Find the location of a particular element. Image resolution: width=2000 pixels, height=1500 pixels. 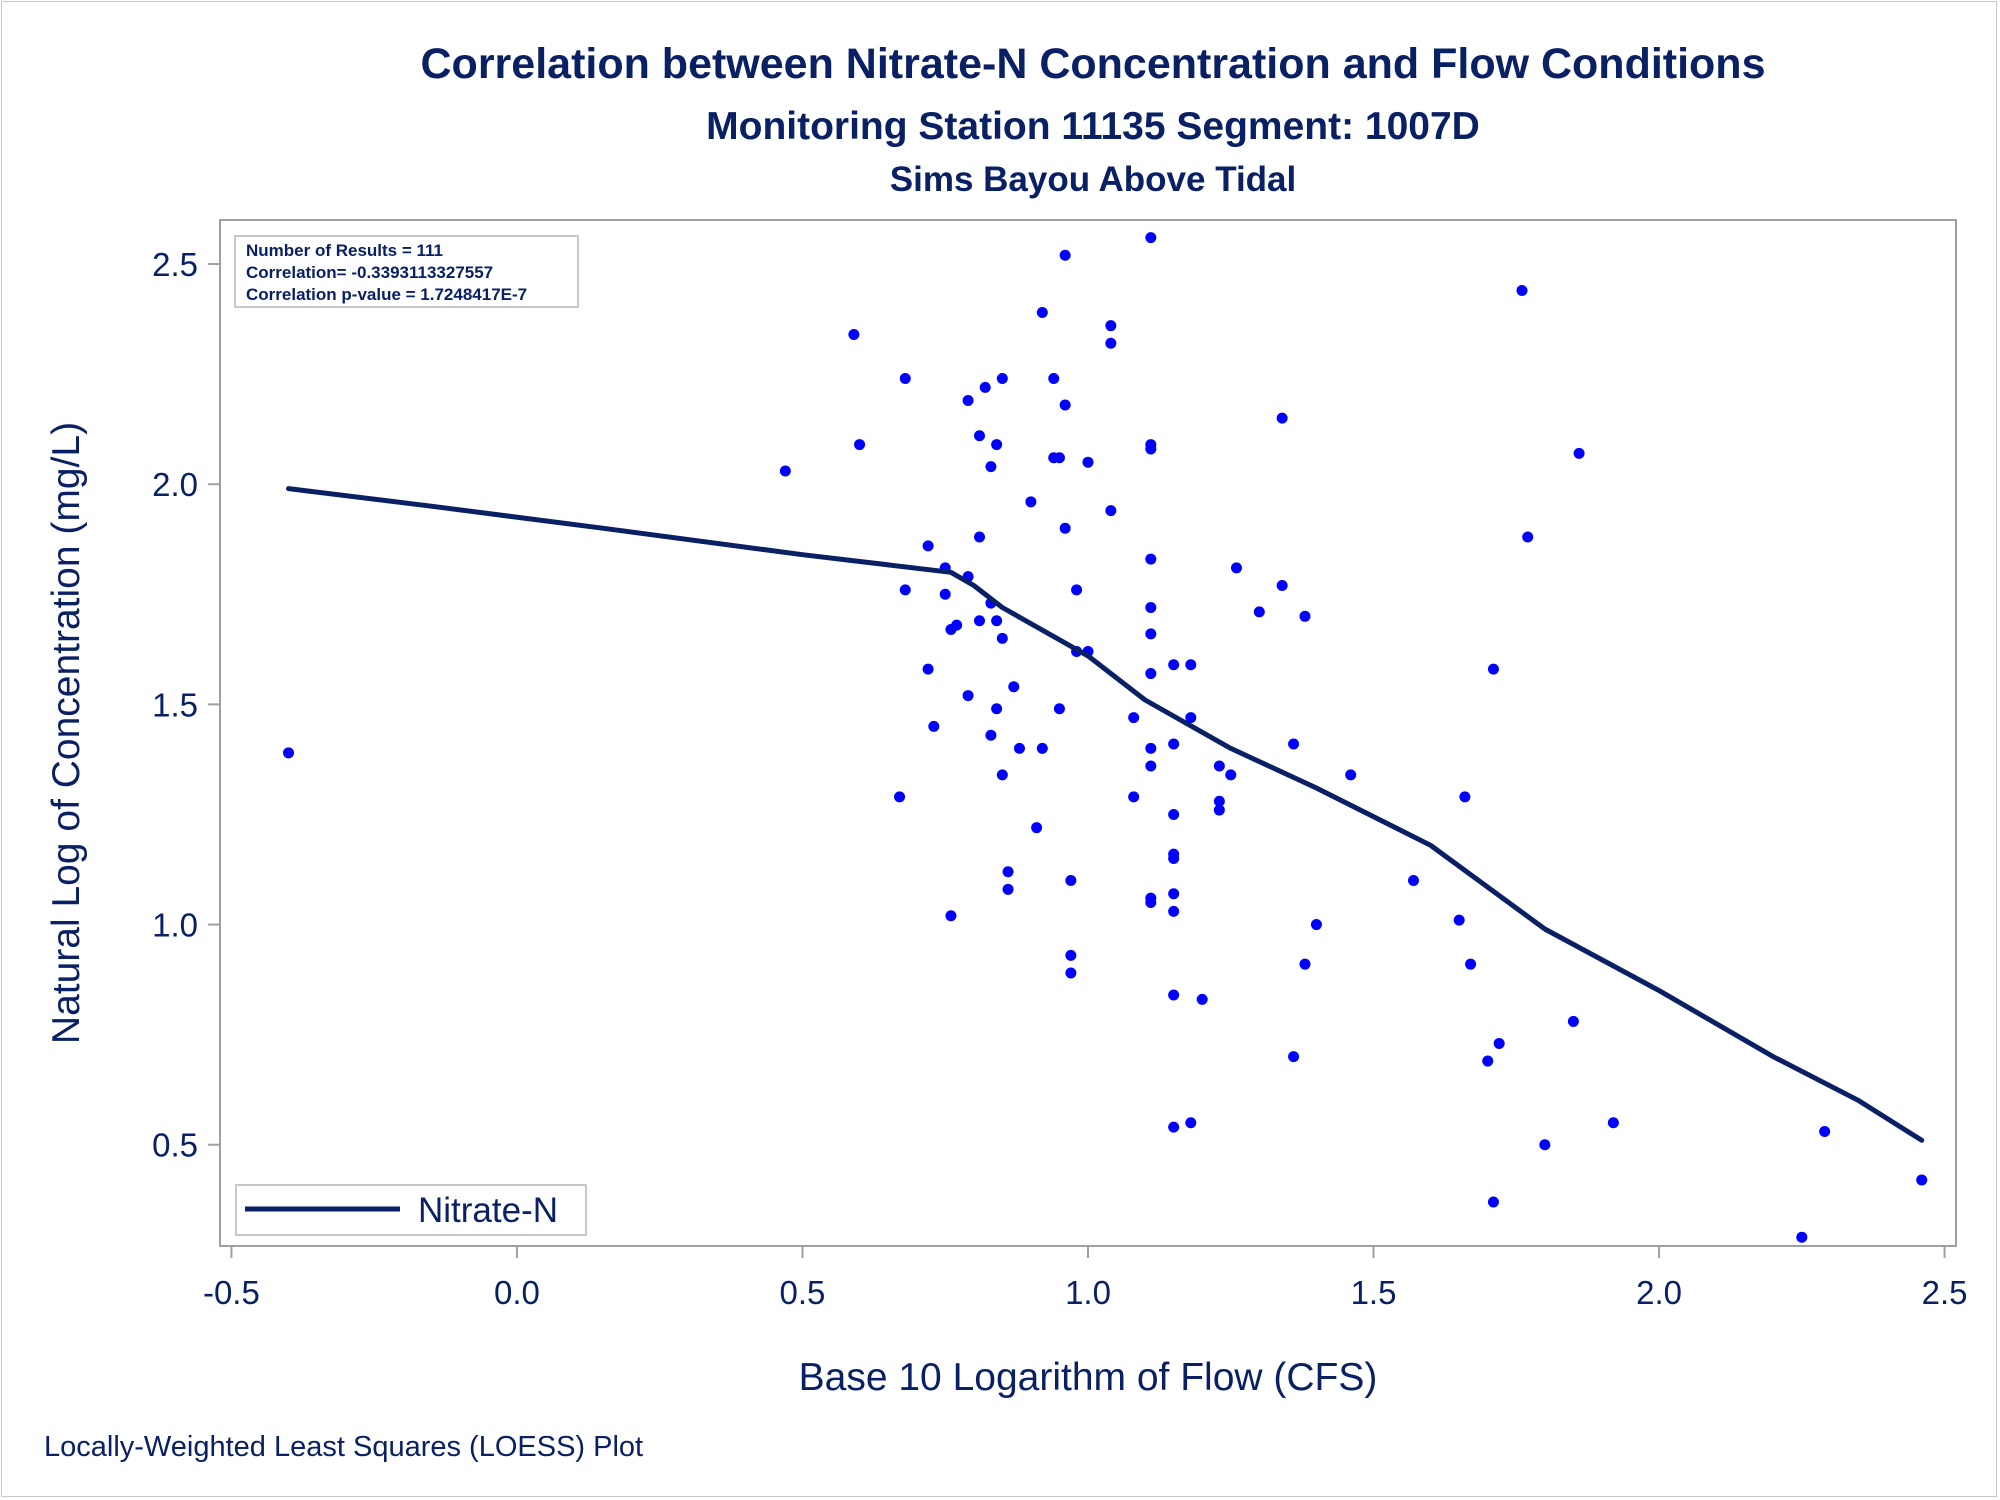

chart-subtitle: Monitoring Station 11135 Segment: 1007D is located at coordinates (1093, 126).